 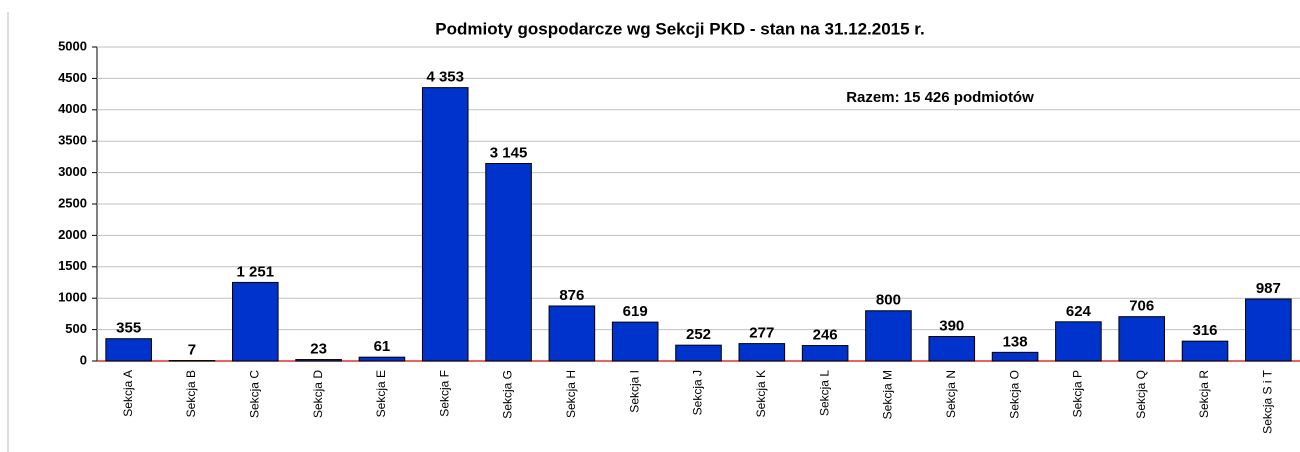 What do you see at coordinates (72, 297) in the screenshot?
I see `y-tick-label: 1000` at bounding box center [72, 297].